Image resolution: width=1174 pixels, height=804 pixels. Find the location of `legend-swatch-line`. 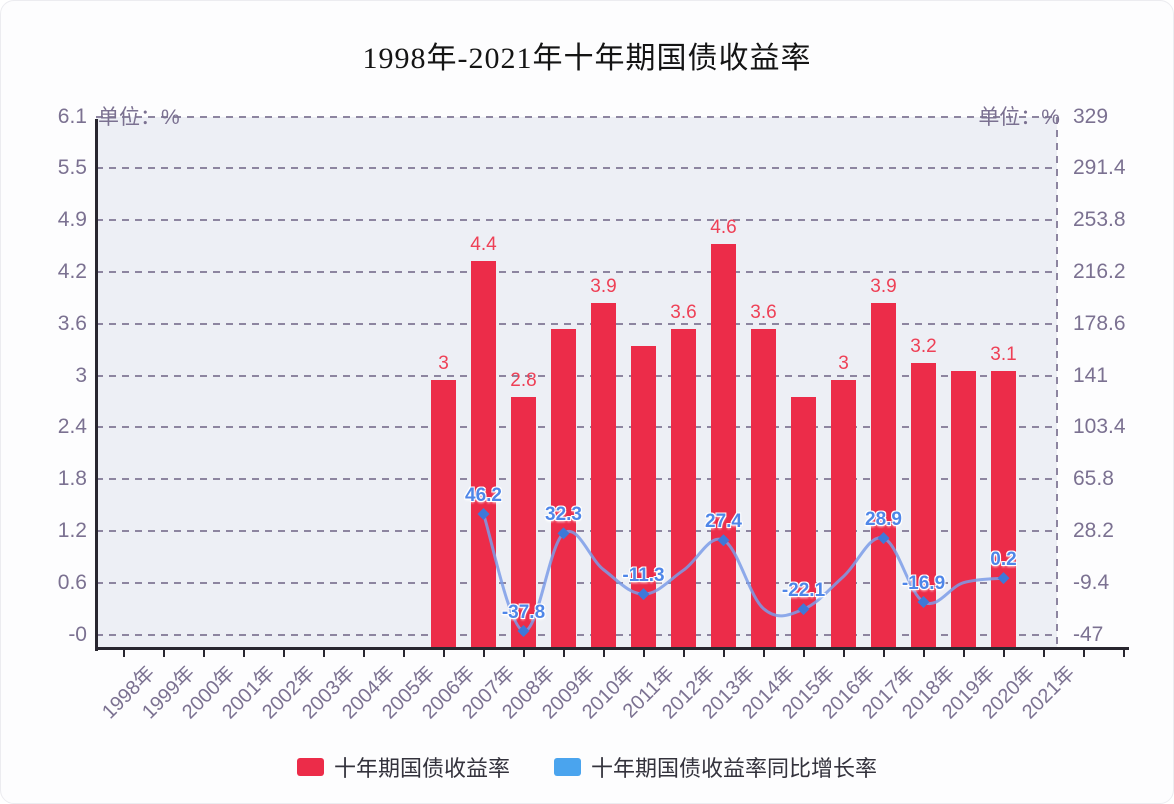

legend-swatch-line is located at coordinates (567, 767).